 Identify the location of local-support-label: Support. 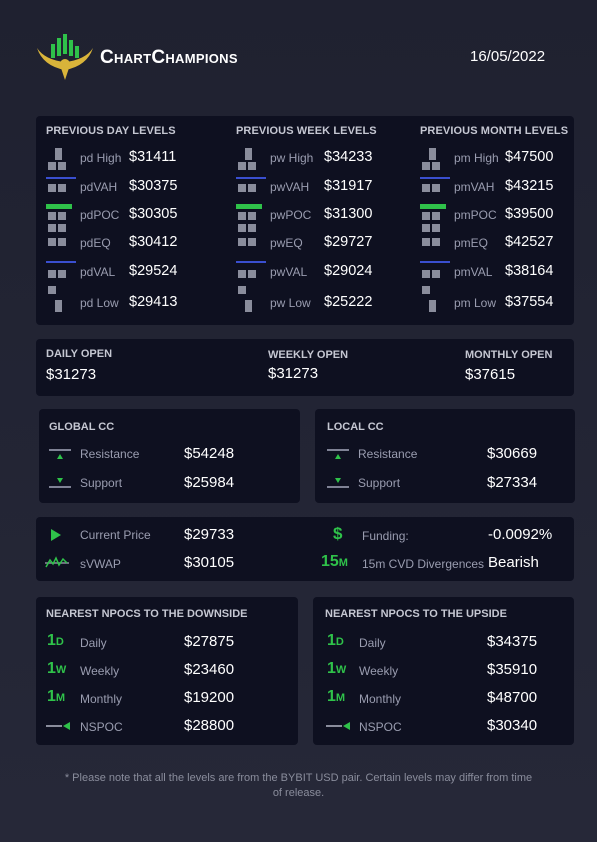
(379, 483).